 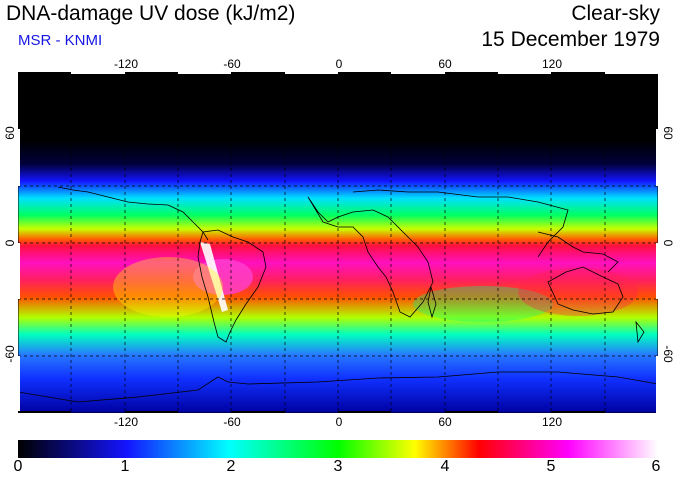 I want to click on new-zealand-coast, so click(x=640, y=332).